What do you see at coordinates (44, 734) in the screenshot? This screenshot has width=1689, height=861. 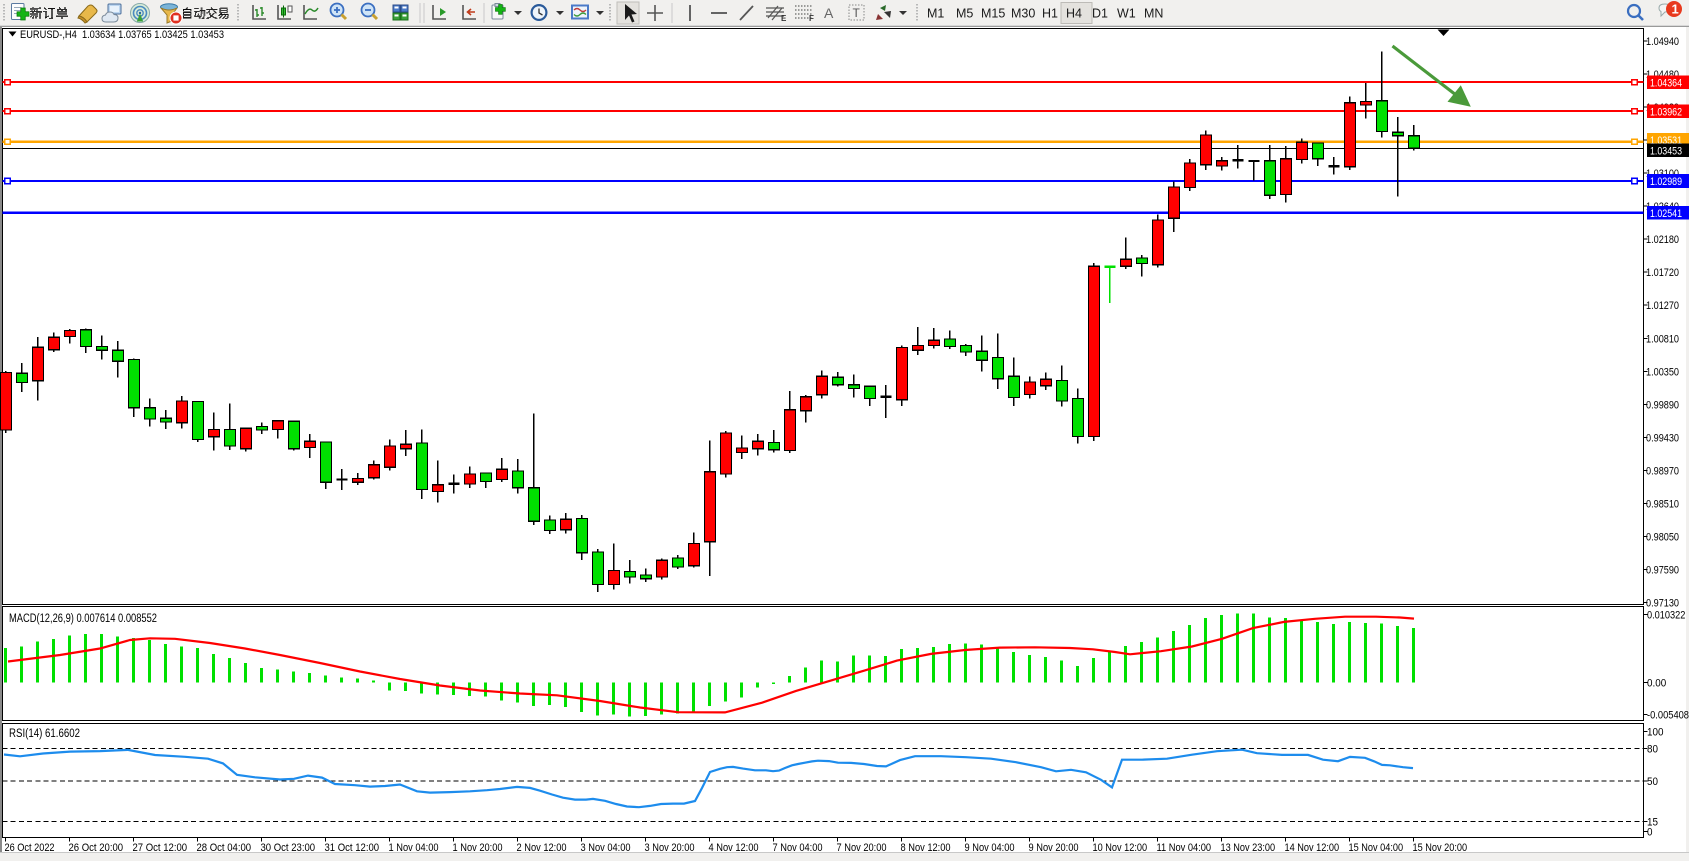 I see `svg-text: RSI(14) 61.6602` at bounding box center [44, 734].